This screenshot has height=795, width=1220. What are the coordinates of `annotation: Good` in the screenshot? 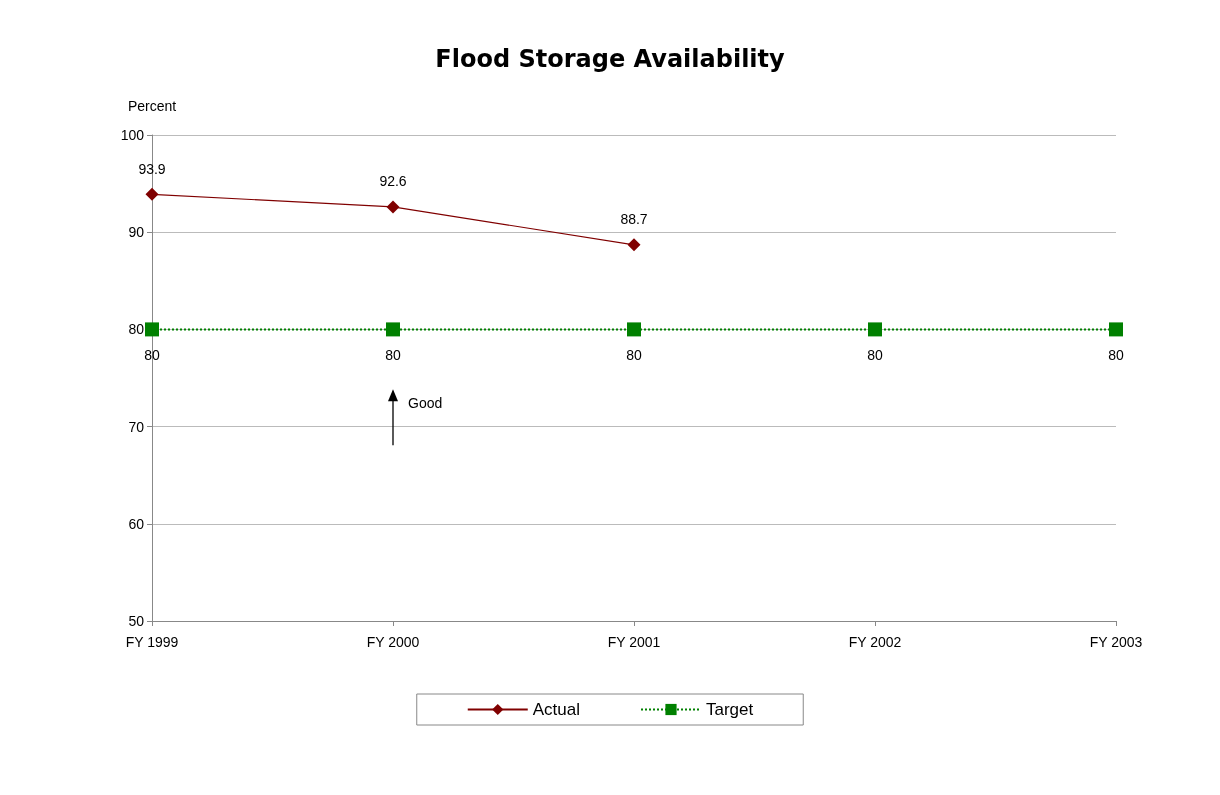 It's located at (425, 403).